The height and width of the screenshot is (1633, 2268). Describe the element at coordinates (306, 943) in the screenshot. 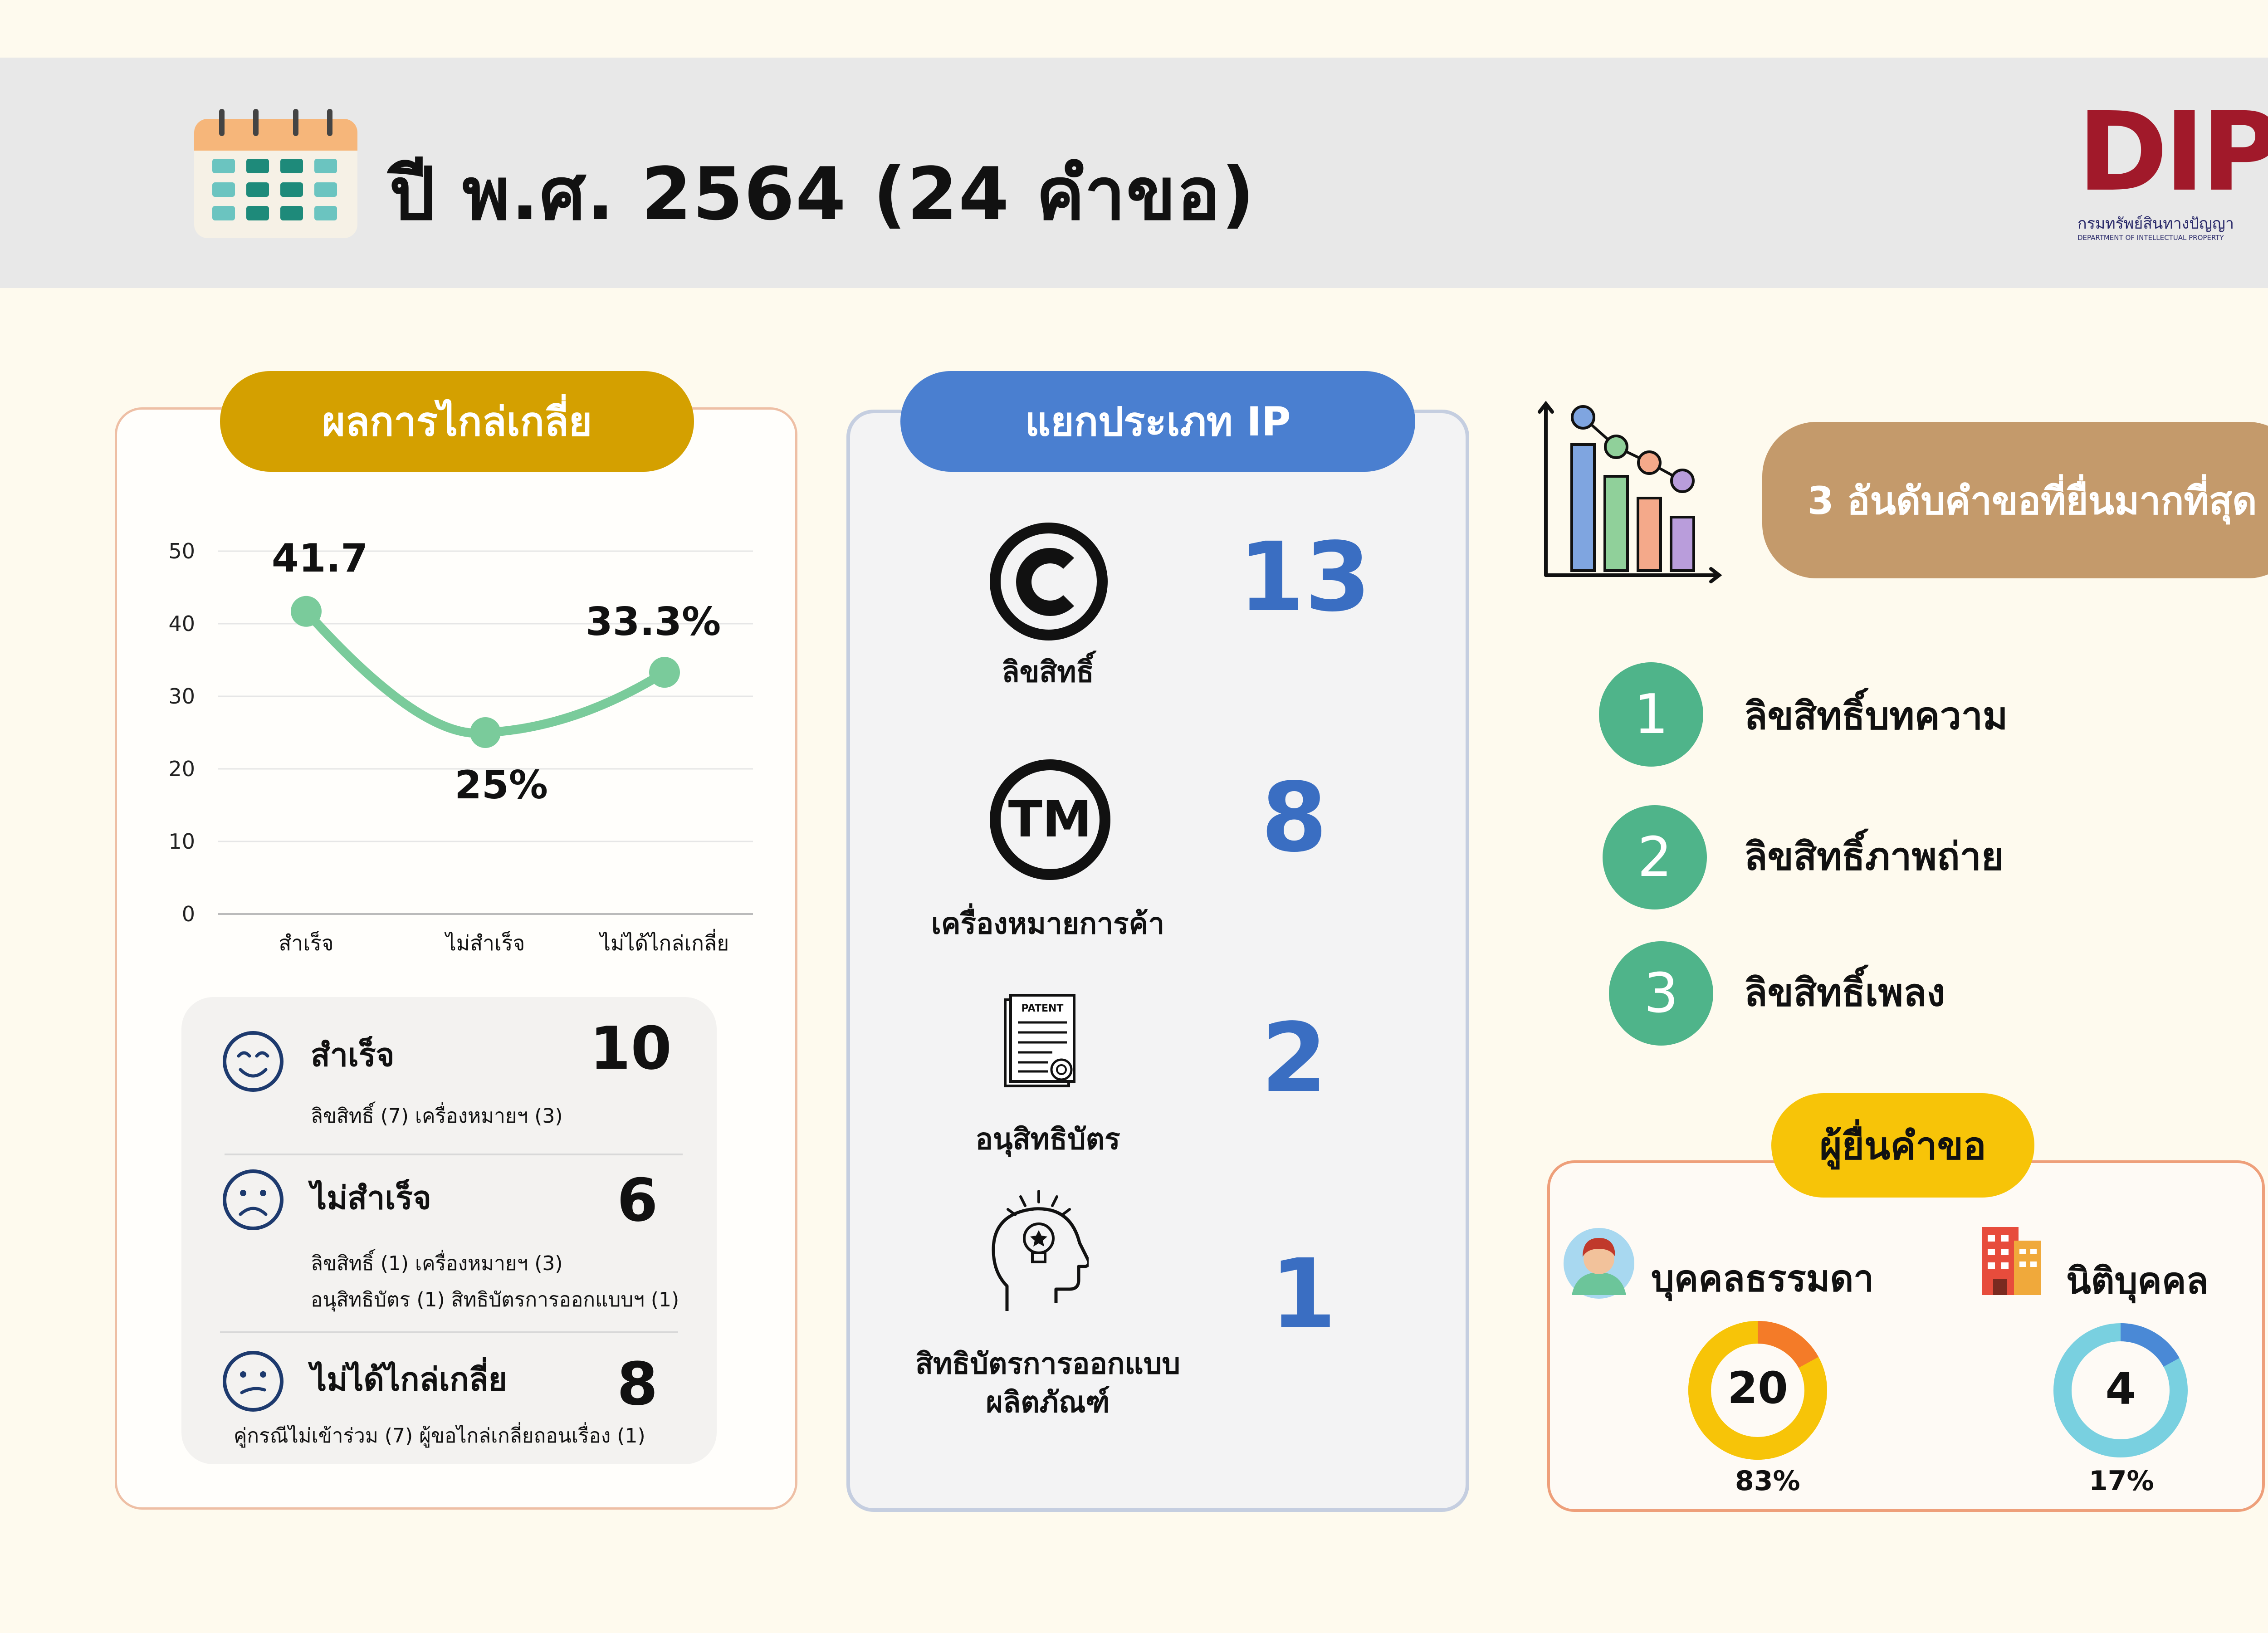

I see `x-category-label: สำเร็จ` at that location.